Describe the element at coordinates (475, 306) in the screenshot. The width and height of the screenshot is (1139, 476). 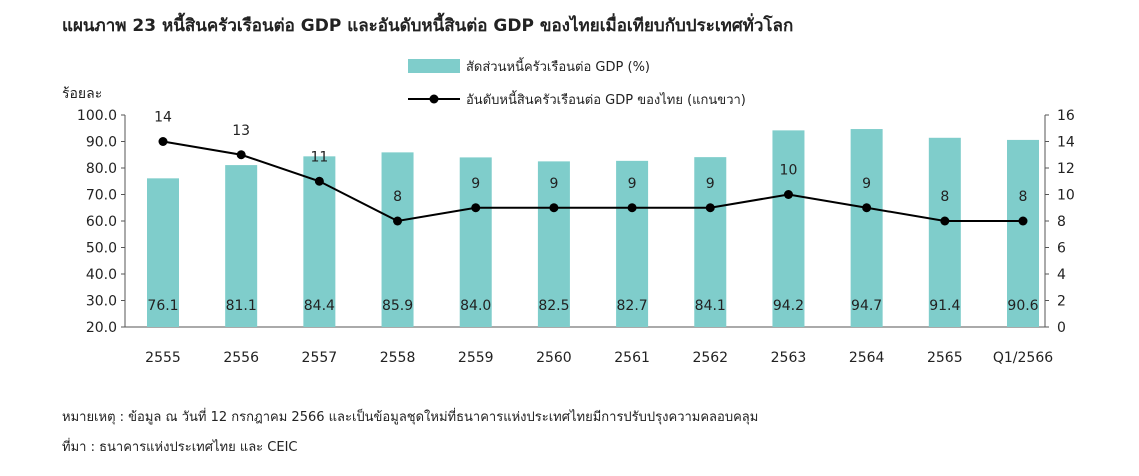
I see `bar-value-label: 84.0` at that location.